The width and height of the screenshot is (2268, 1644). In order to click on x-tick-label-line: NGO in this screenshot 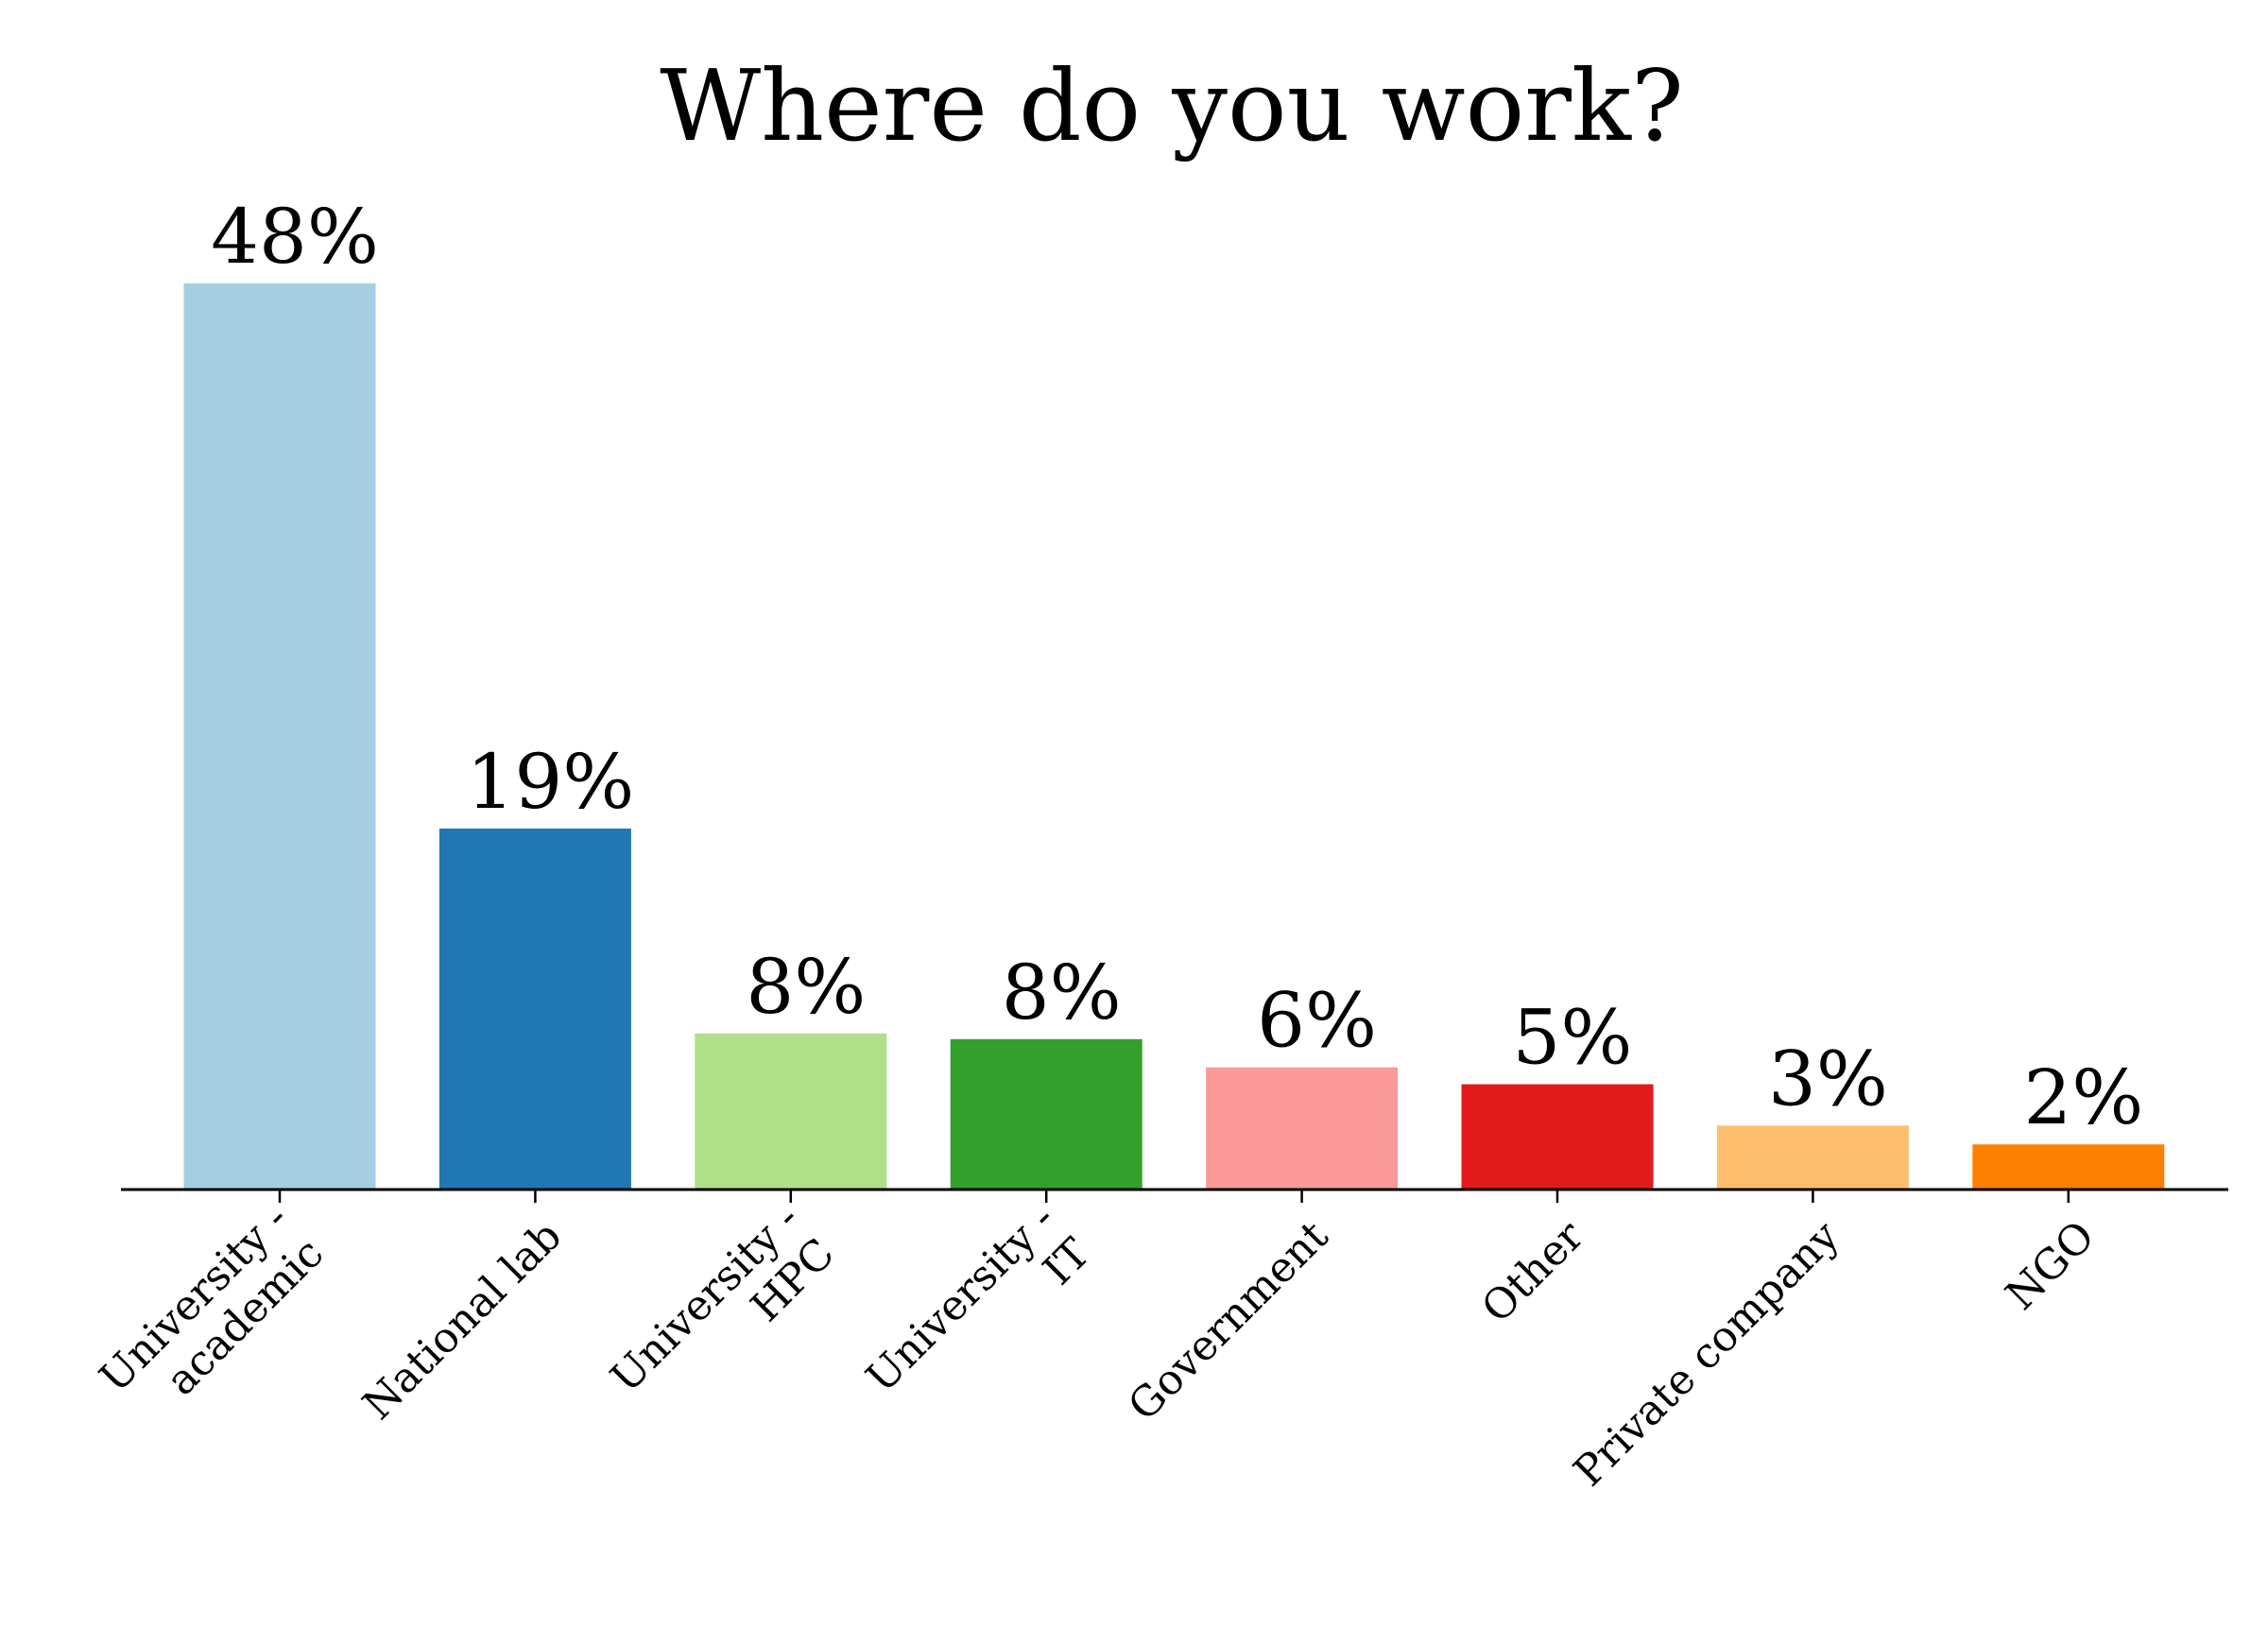, I will do `click(2051, 1266)`.